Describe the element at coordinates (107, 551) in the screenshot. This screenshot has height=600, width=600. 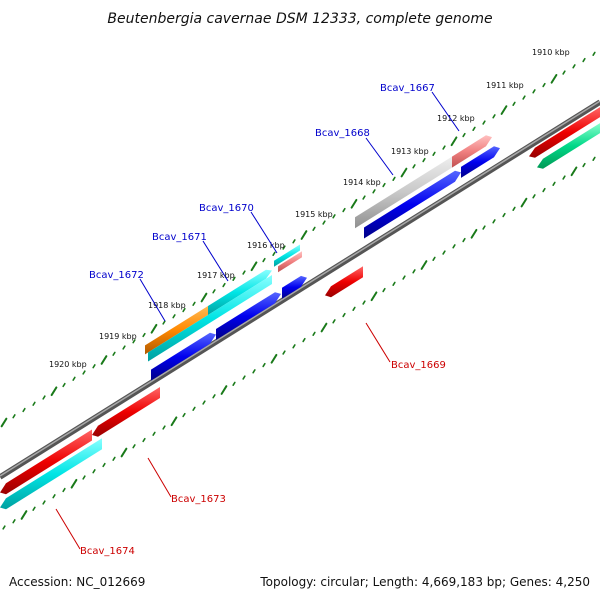
I see `gene-label-bcav-1674: Bcav_1674` at that location.